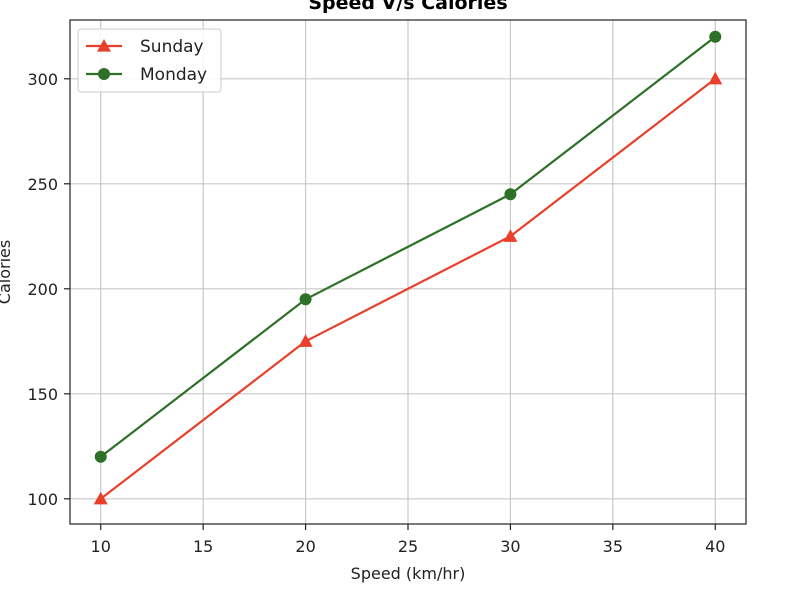 This screenshot has height=592, width=792. I want to click on legend-marker-sunday, so click(104, 45).